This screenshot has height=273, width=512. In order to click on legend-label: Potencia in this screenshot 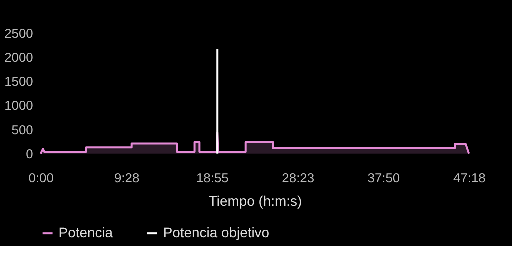, I will do `click(86, 232)`.